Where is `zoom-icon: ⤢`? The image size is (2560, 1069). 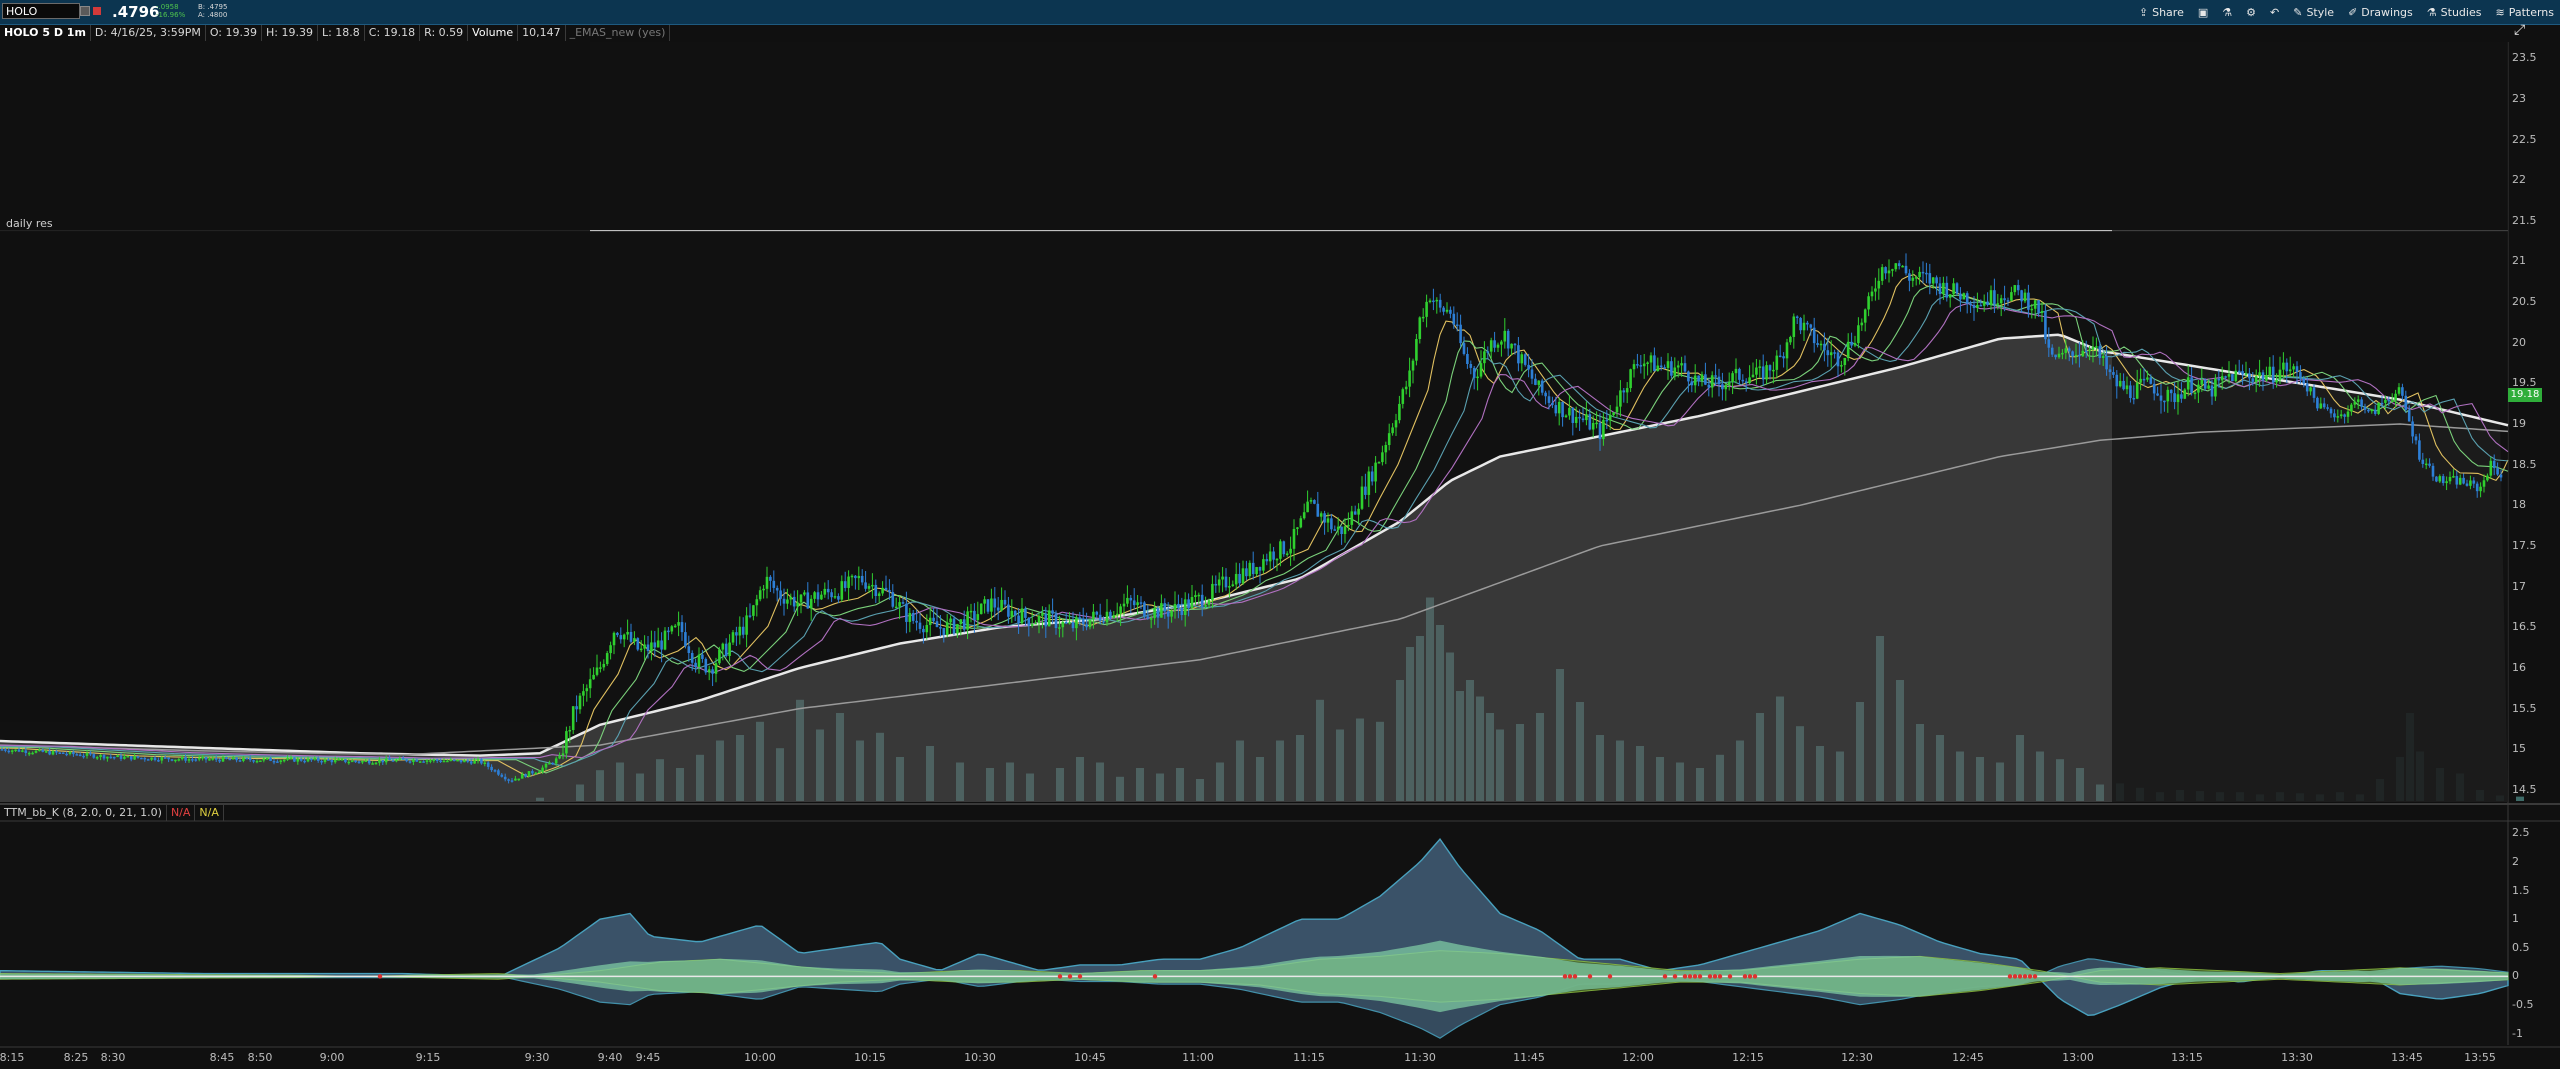 zoom-icon: ⤢ is located at coordinates (2520, 30).